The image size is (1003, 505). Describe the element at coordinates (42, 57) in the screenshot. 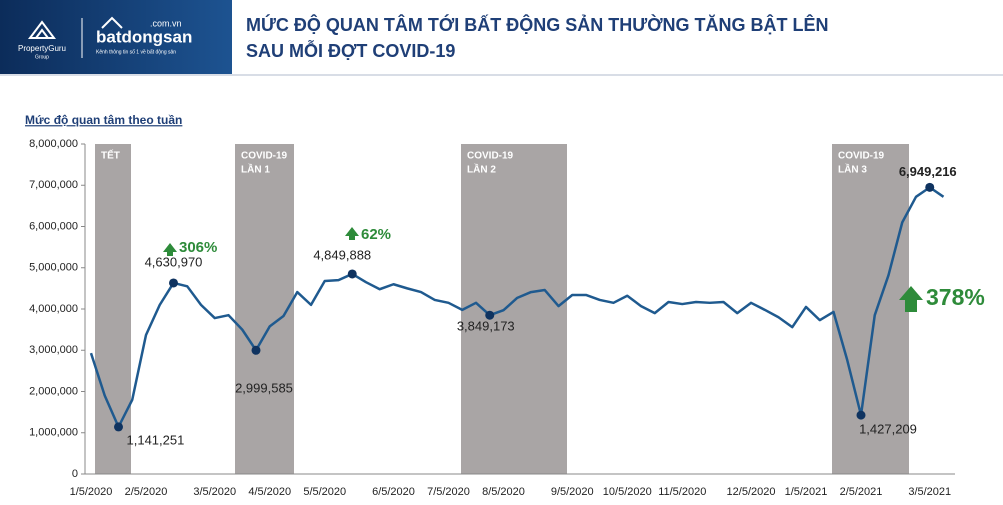

I see `brand-sub: Group` at that location.